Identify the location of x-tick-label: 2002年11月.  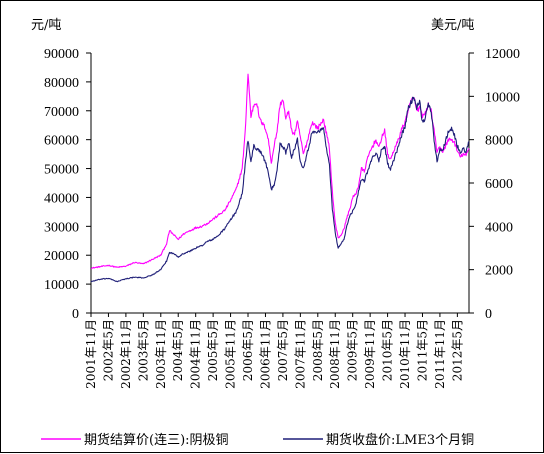
(126, 354).